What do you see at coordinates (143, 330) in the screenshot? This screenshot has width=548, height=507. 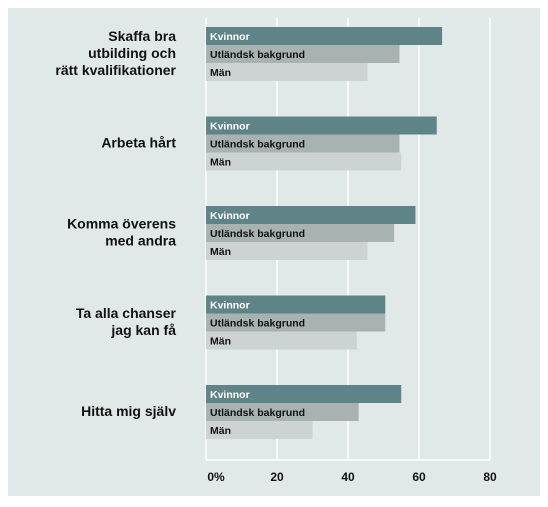 I see `category-label-line: jag kan få` at bounding box center [143, 330].